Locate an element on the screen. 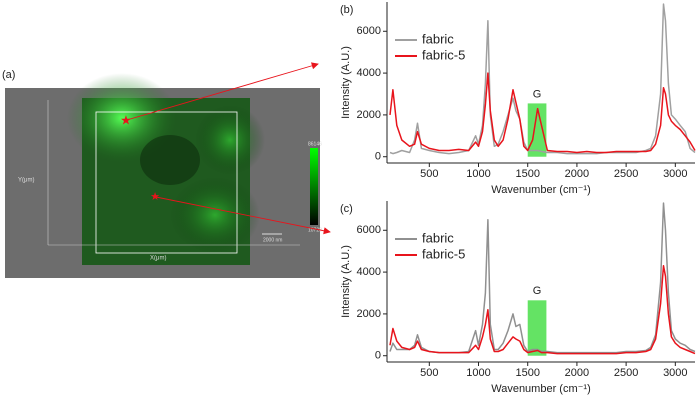 The height and width of the screenshot is (410, 700). scale-bar-label: 2000 nm is located at coordinates (272, 240).